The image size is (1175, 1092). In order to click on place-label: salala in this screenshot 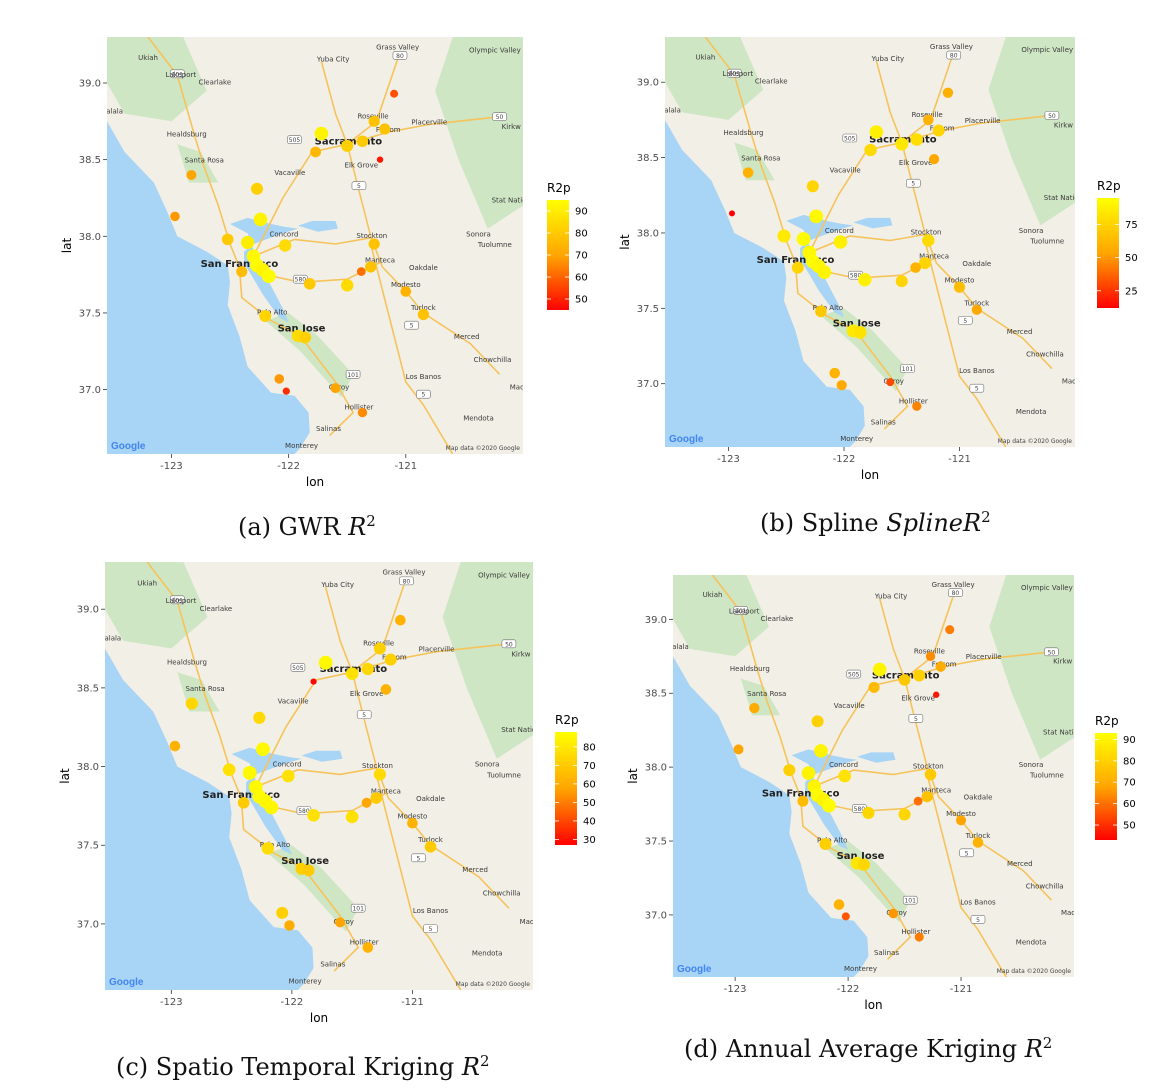, I will do `click(671, 110)`.